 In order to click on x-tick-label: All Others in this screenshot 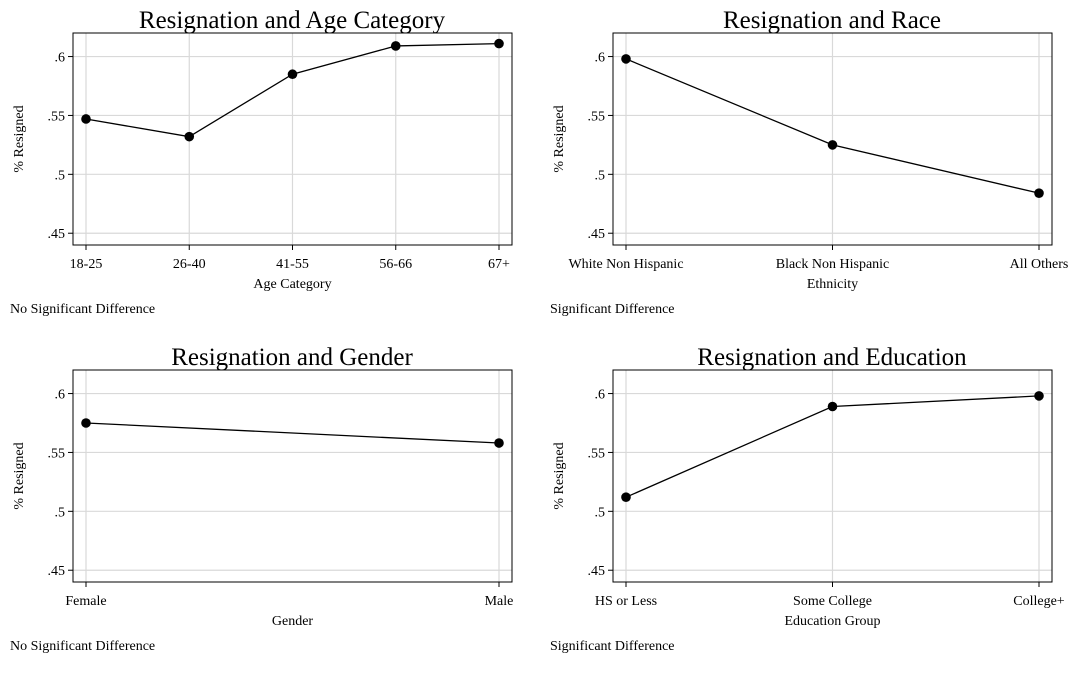, I will do `click(1039, 264)`.